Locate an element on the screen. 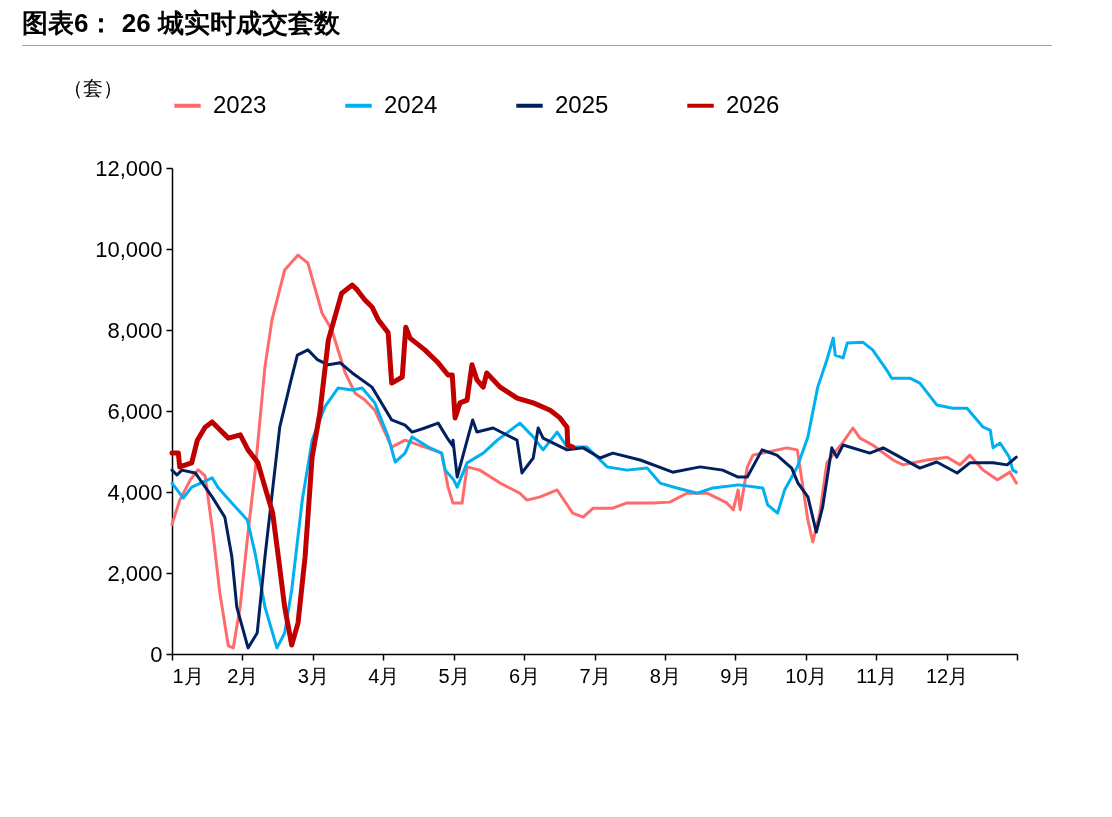  x-tick-label: 9月 is located at coordinates (736, 675).